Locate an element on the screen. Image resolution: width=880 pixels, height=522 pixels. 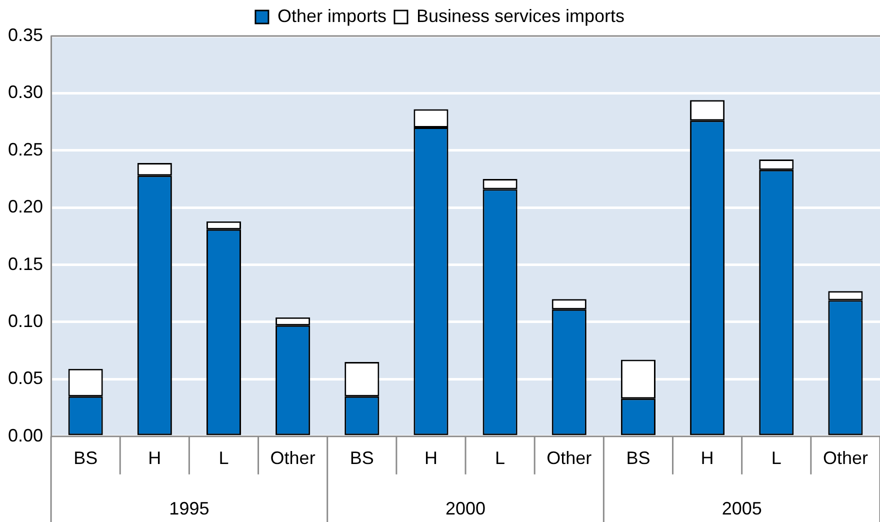
y-tick-label: 0.00 is located at coordinates (26, 435).